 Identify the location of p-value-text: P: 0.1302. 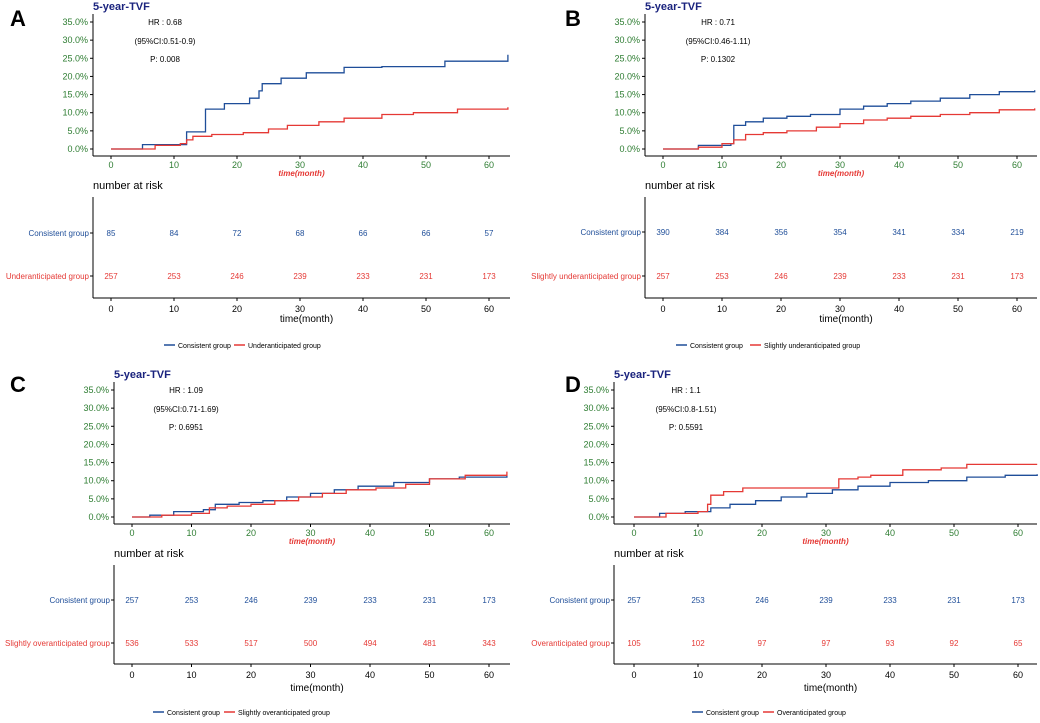
(718, 59).